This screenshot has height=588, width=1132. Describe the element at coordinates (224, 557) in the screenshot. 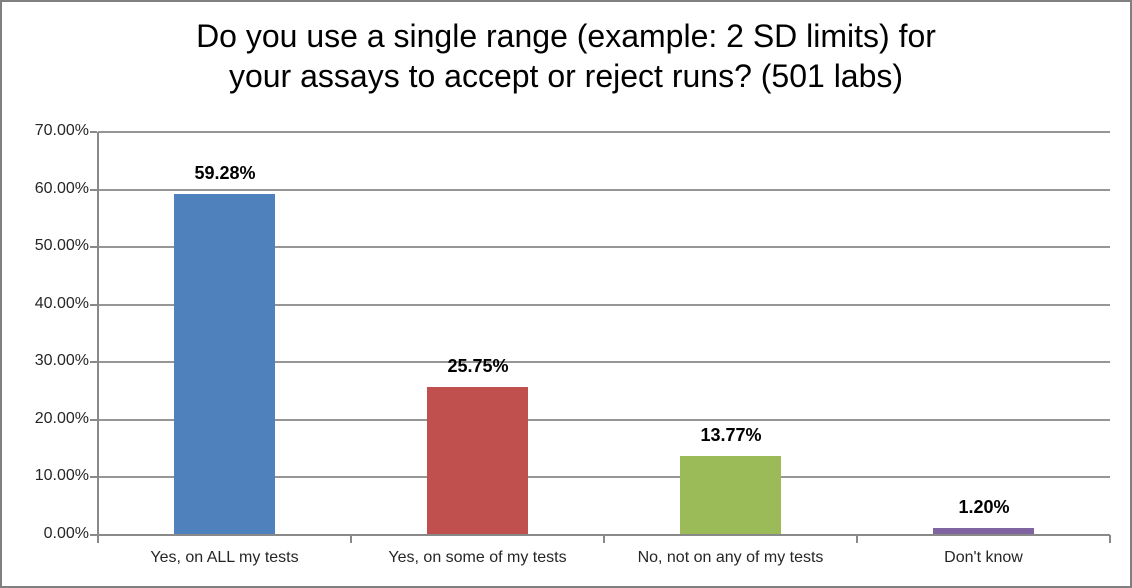

I see `category-label: Yes, on ALL my tests` at that location.